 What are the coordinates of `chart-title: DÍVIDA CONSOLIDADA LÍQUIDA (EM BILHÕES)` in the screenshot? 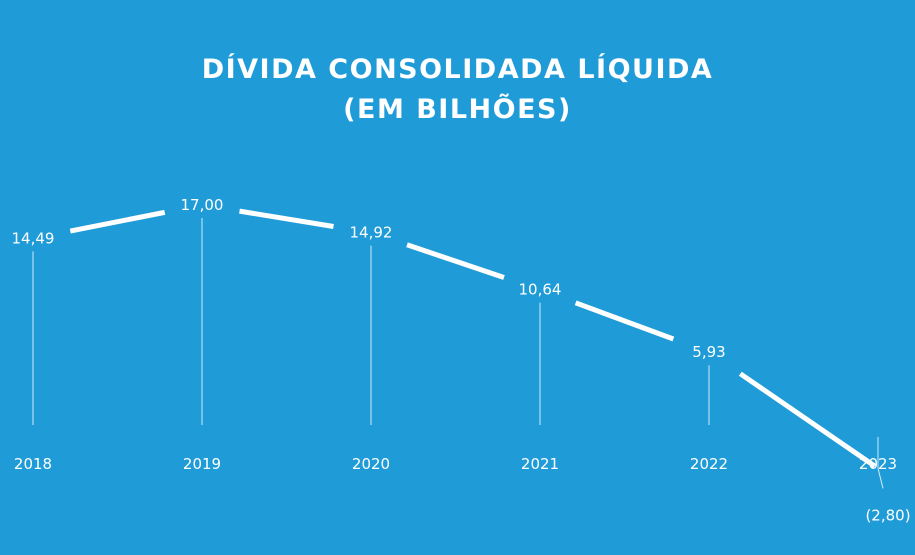 It's located at (457, 90).